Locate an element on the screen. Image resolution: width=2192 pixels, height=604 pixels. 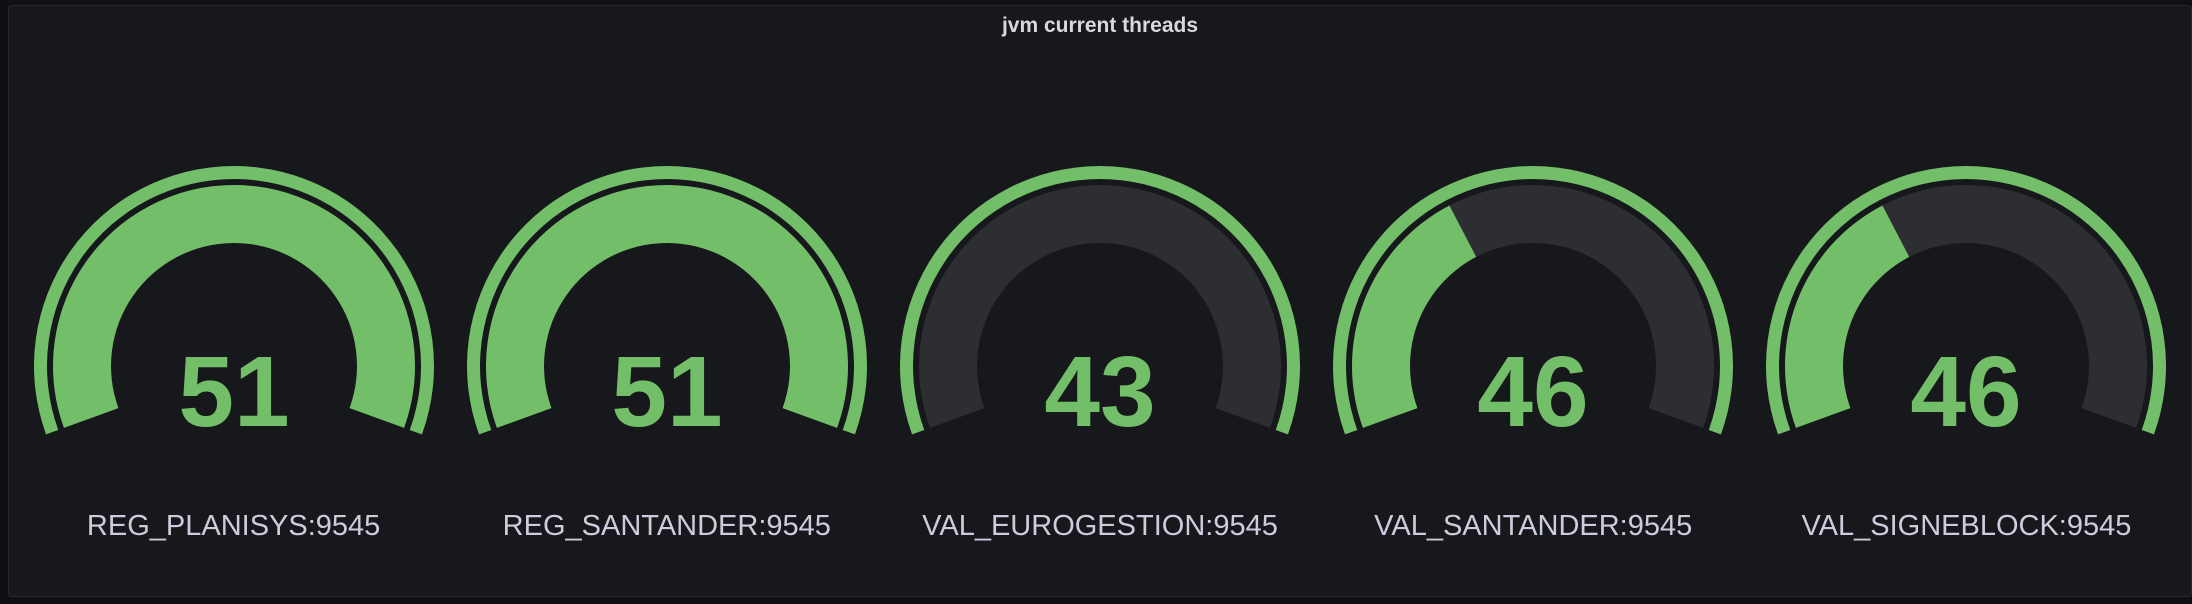
gauge-dial: 43 is located at coordinates (1100, 307).